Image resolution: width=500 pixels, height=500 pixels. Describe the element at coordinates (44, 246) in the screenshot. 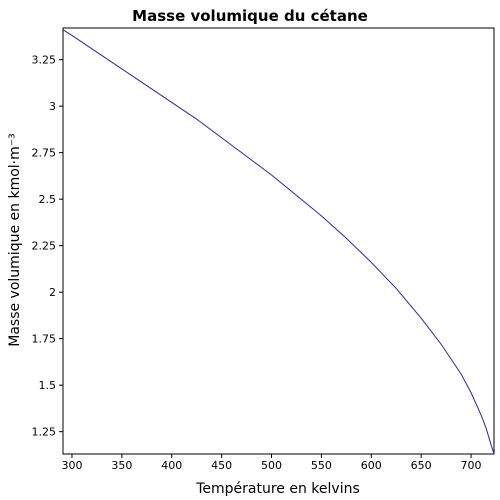

I see `y-tick-label: 2.25` at that location.